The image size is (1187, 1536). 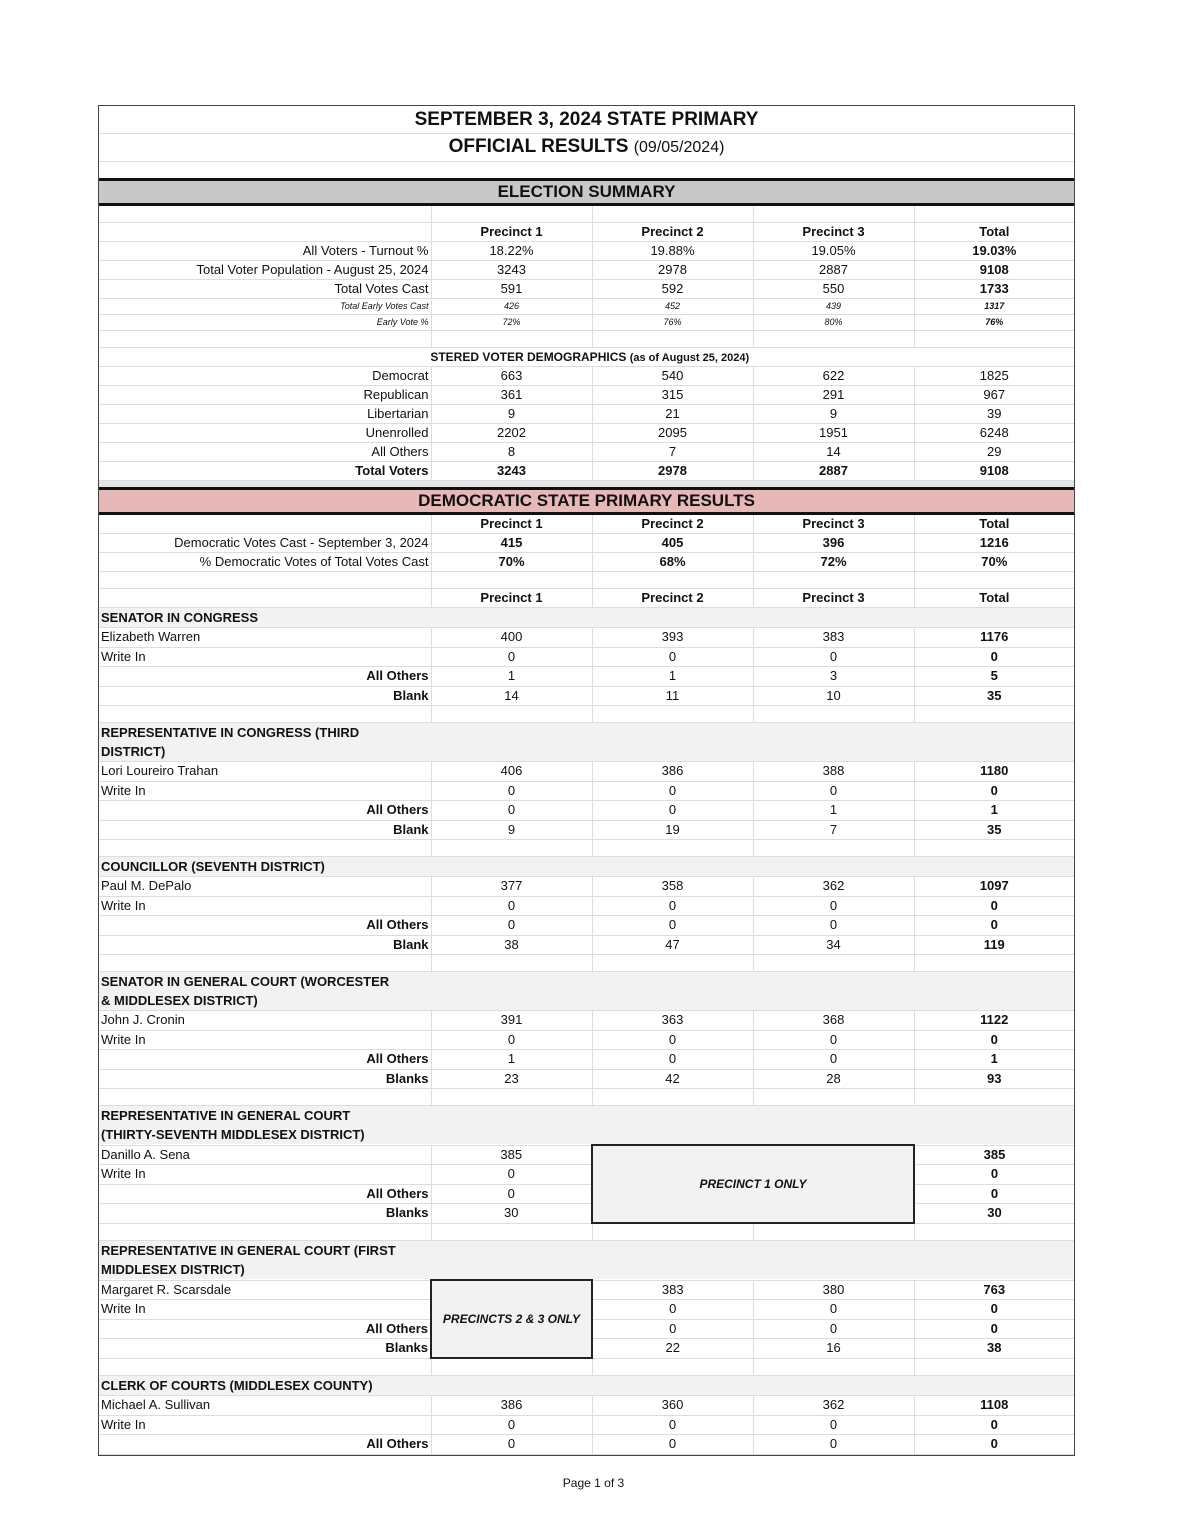 What do you see at coordinates (994, 376) in the screenshot?
I see `count-value: 1825` at bounding box center [994, 376].